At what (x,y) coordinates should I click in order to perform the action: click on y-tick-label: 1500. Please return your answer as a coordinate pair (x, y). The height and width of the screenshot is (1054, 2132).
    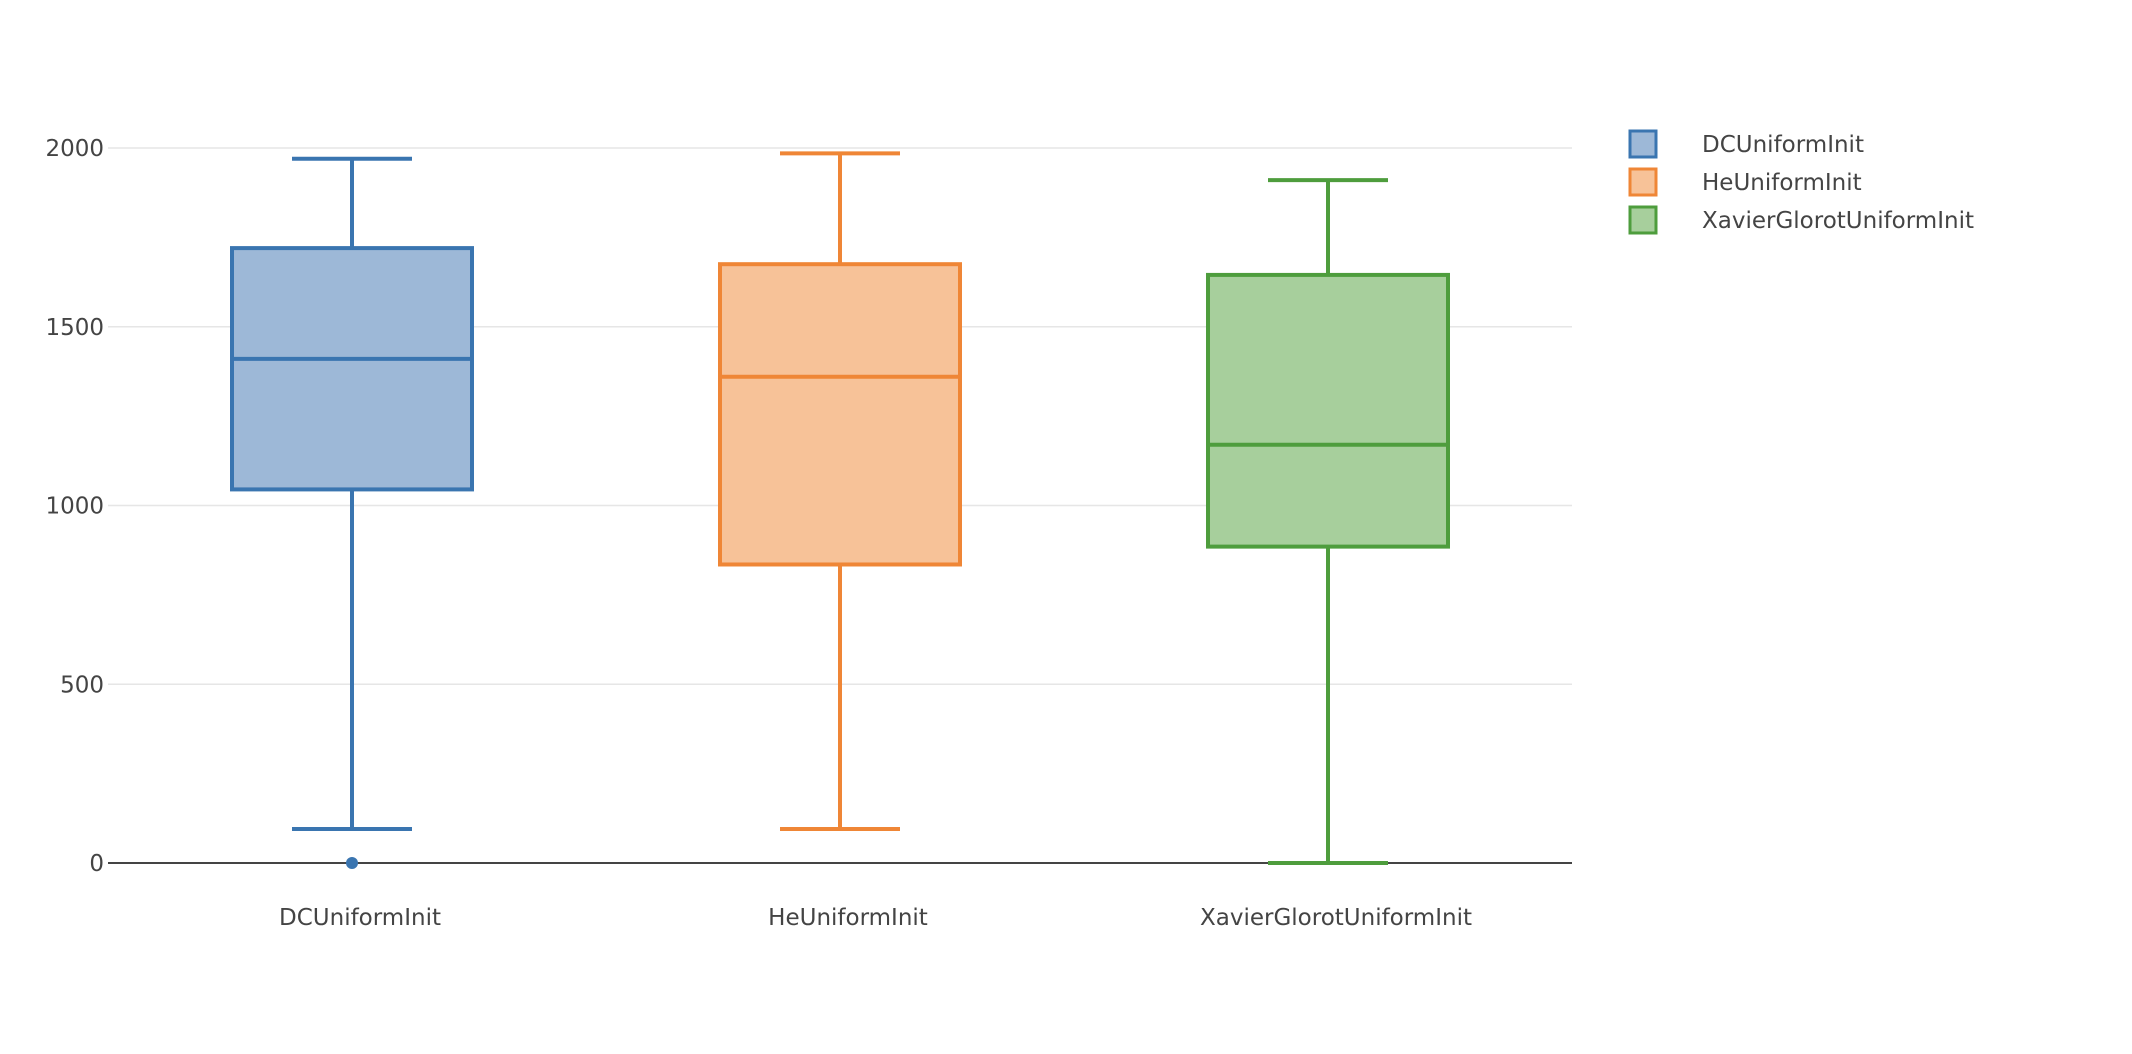
    Looking at the image, I should click on (74, 328).